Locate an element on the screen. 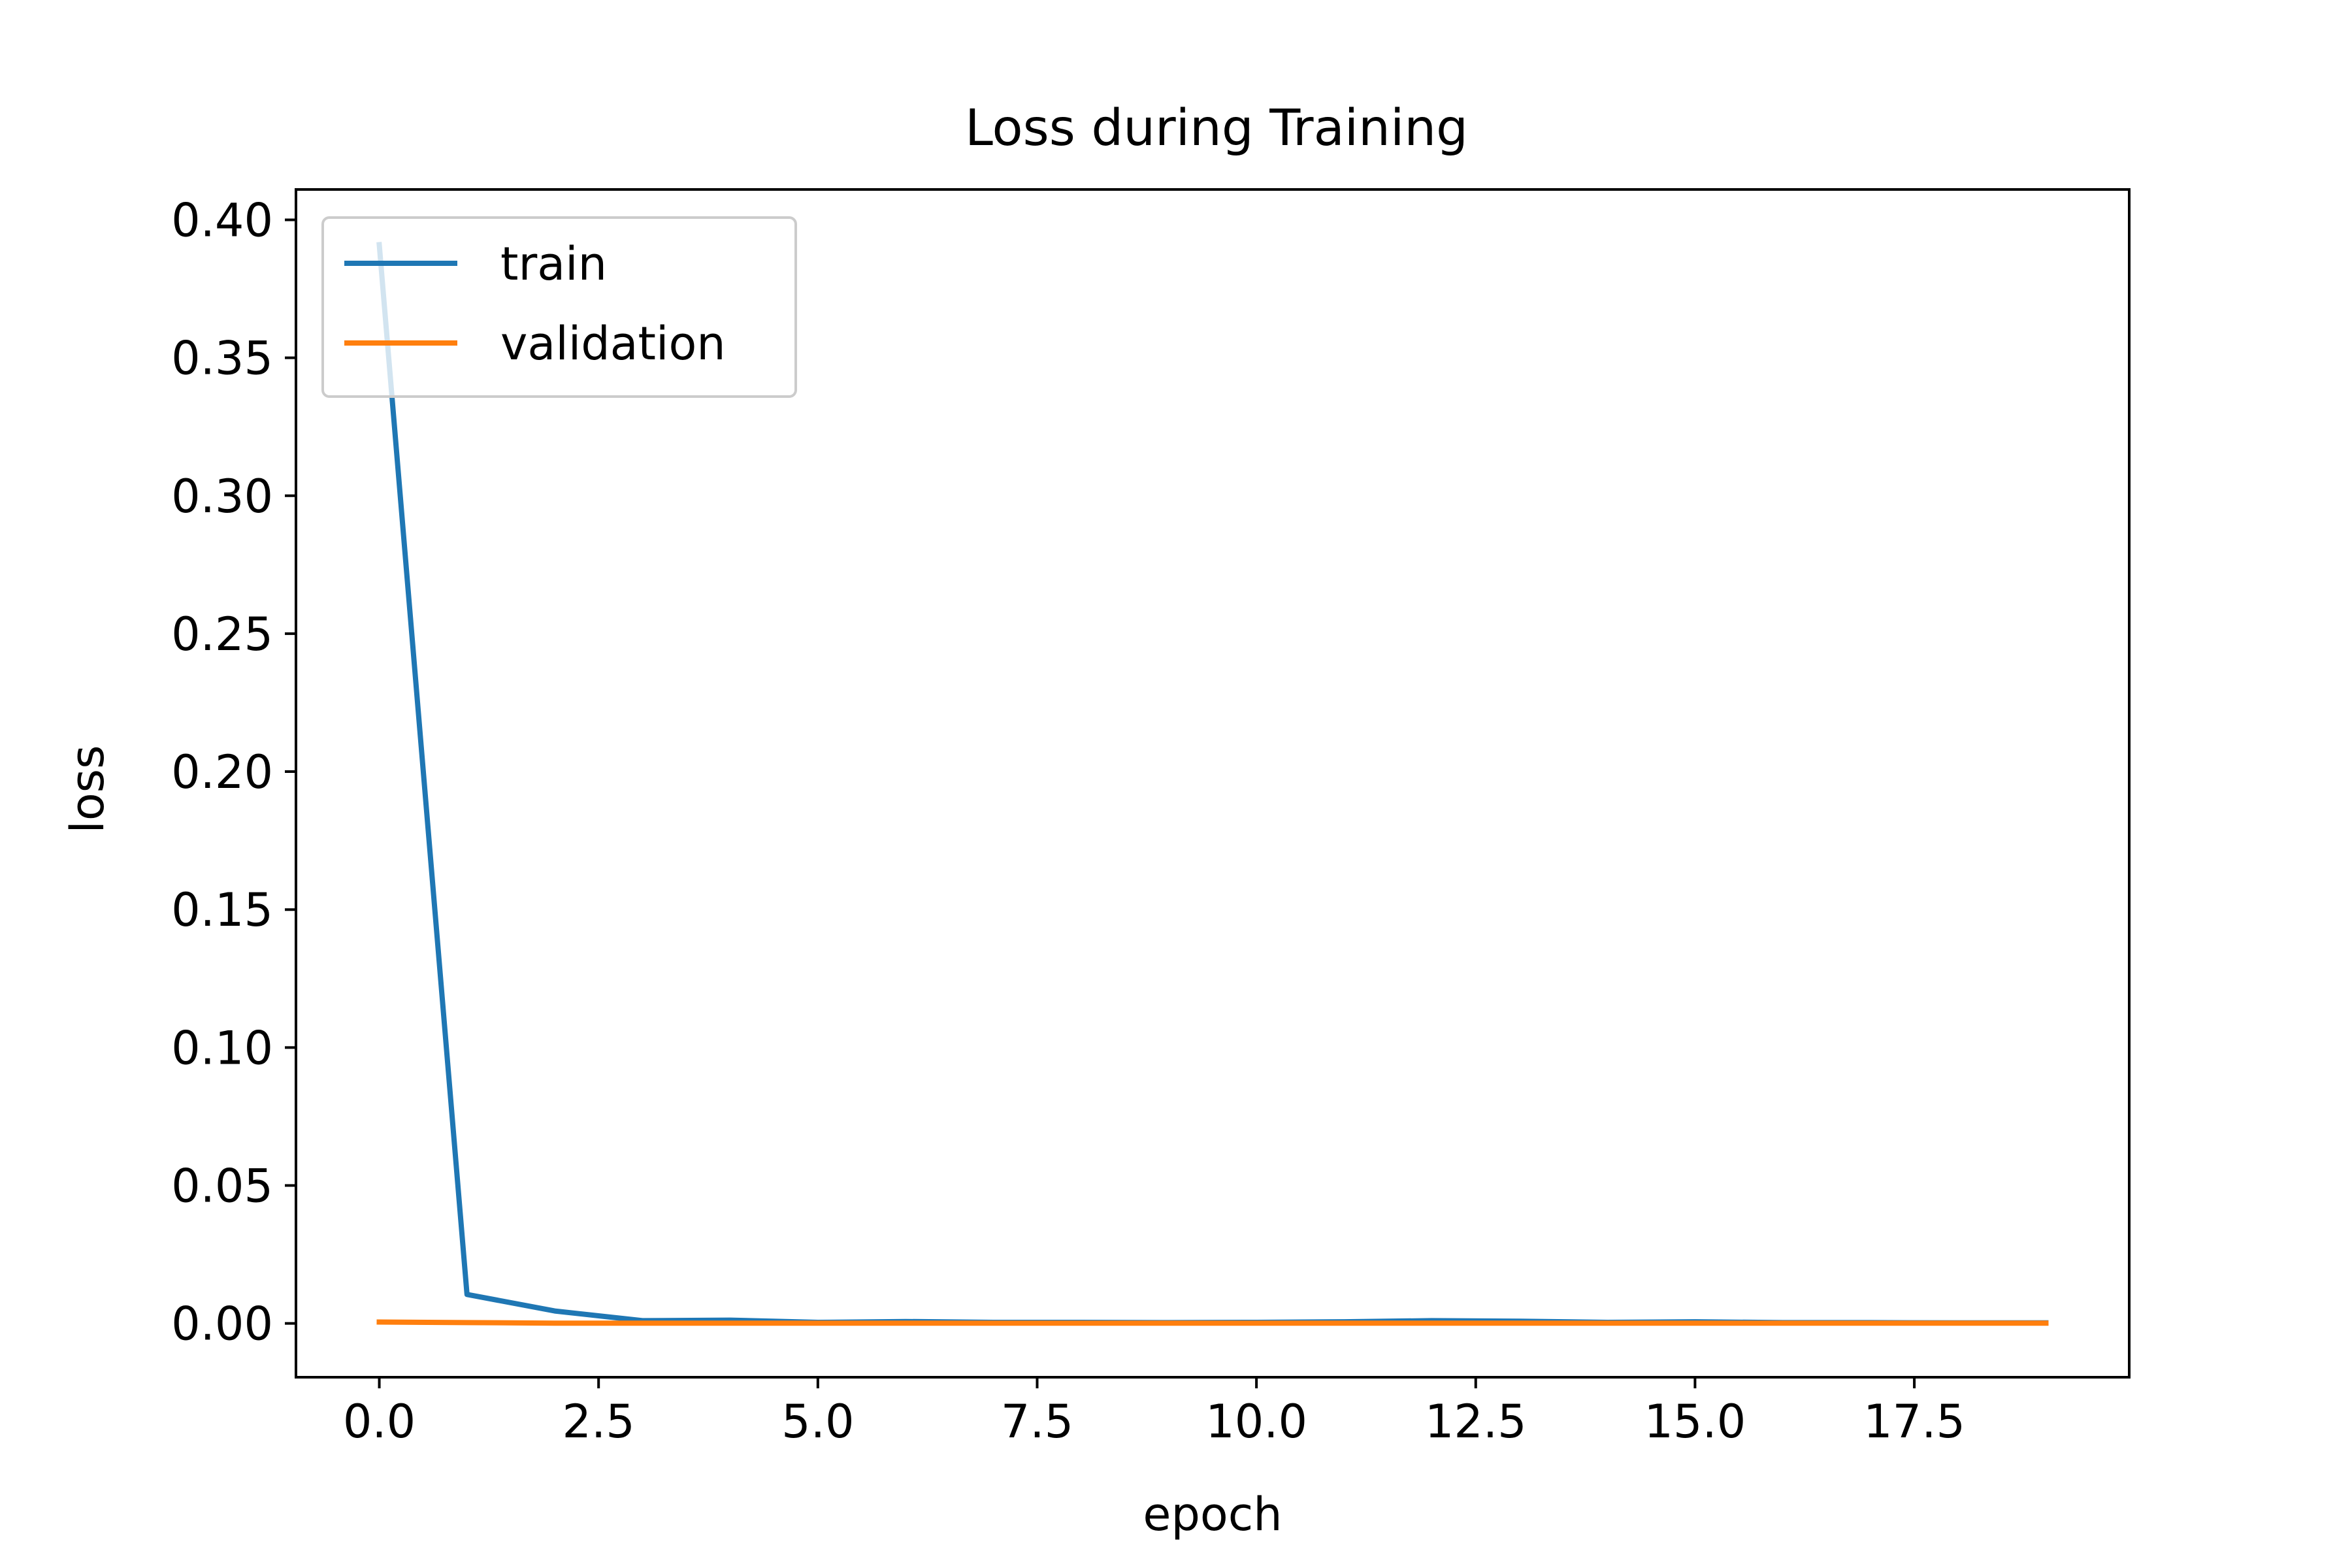  y-tick-label: 0.30 is located at coordinates (222, 496).